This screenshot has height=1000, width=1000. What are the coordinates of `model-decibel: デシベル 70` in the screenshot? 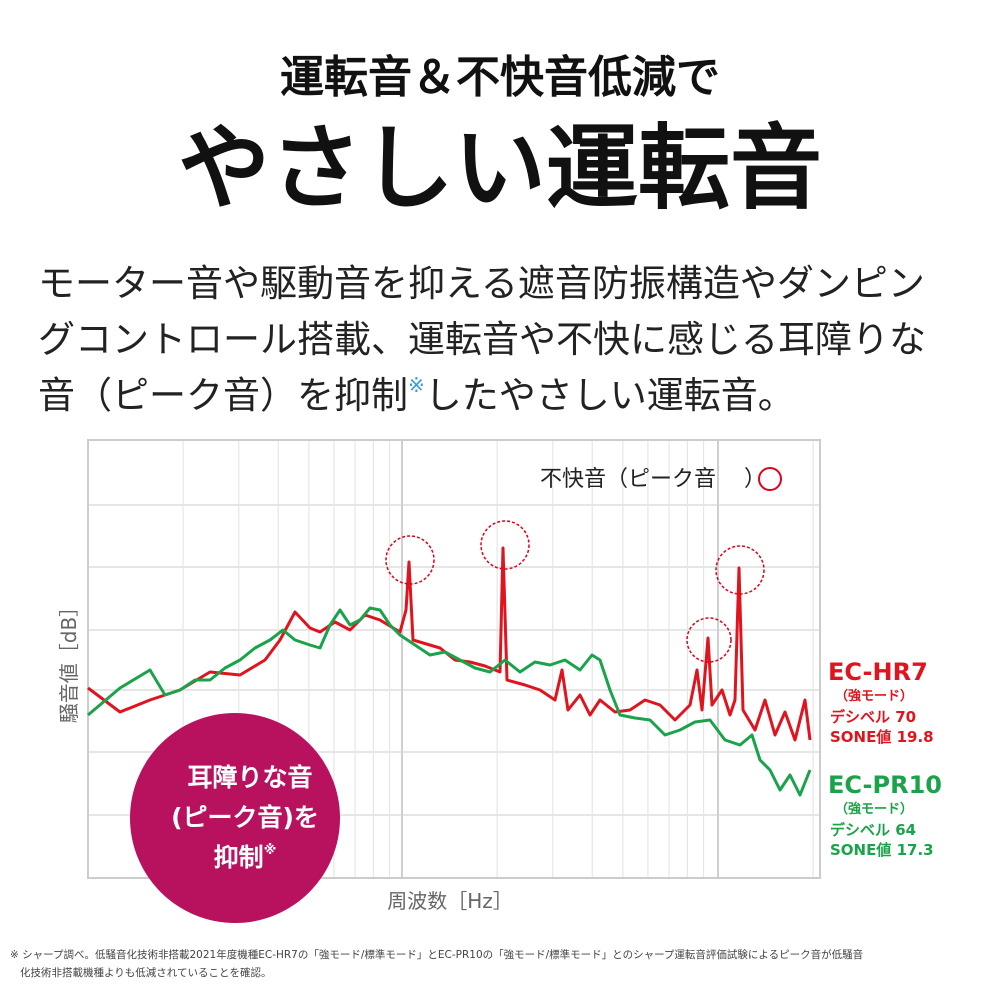 It's located at (873, 717).